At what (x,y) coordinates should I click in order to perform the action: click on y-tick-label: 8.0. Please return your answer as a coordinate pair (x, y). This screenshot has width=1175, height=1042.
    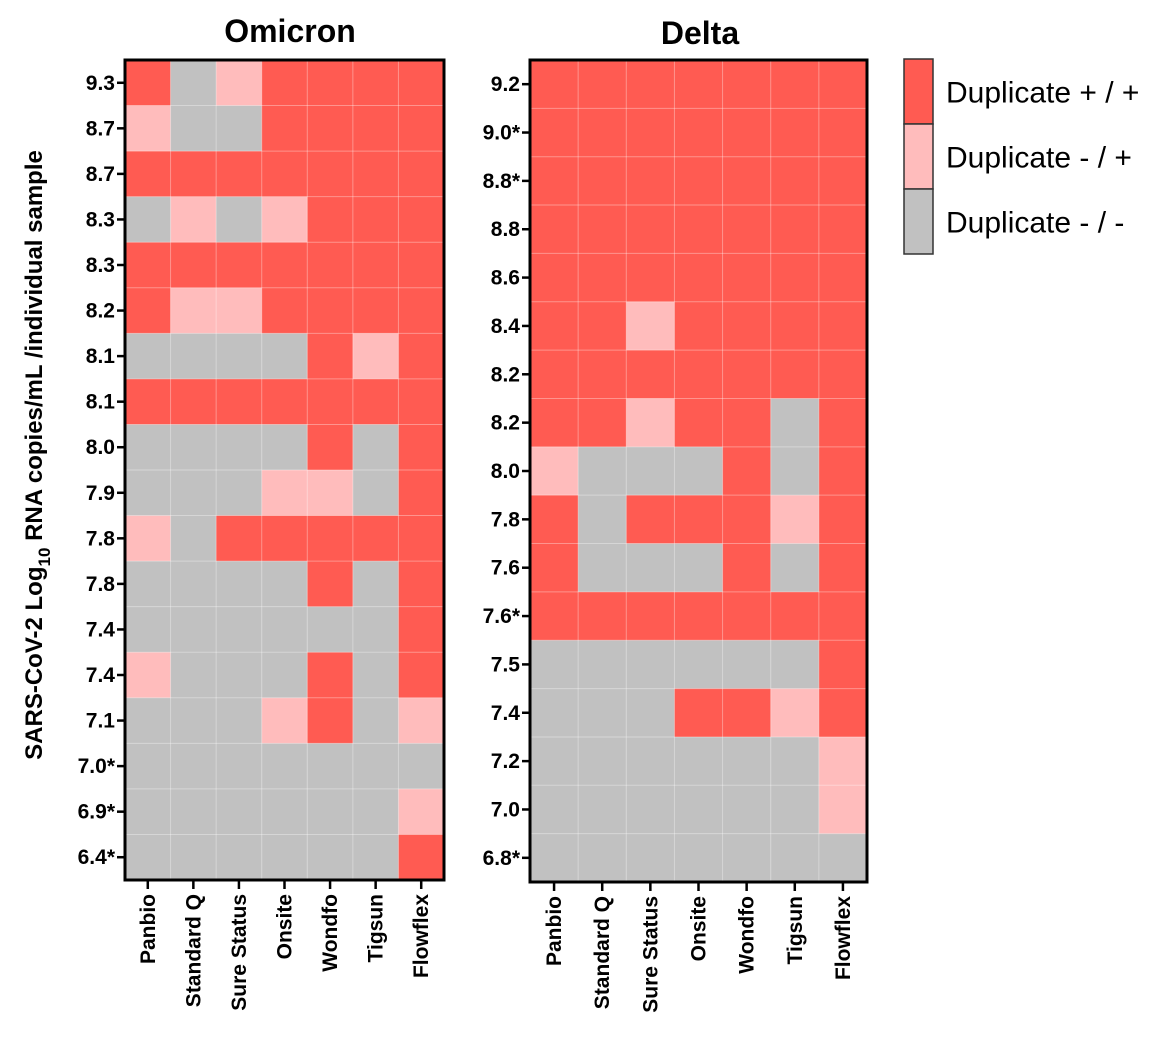
    Looking at the image, I should click on (100, 447).